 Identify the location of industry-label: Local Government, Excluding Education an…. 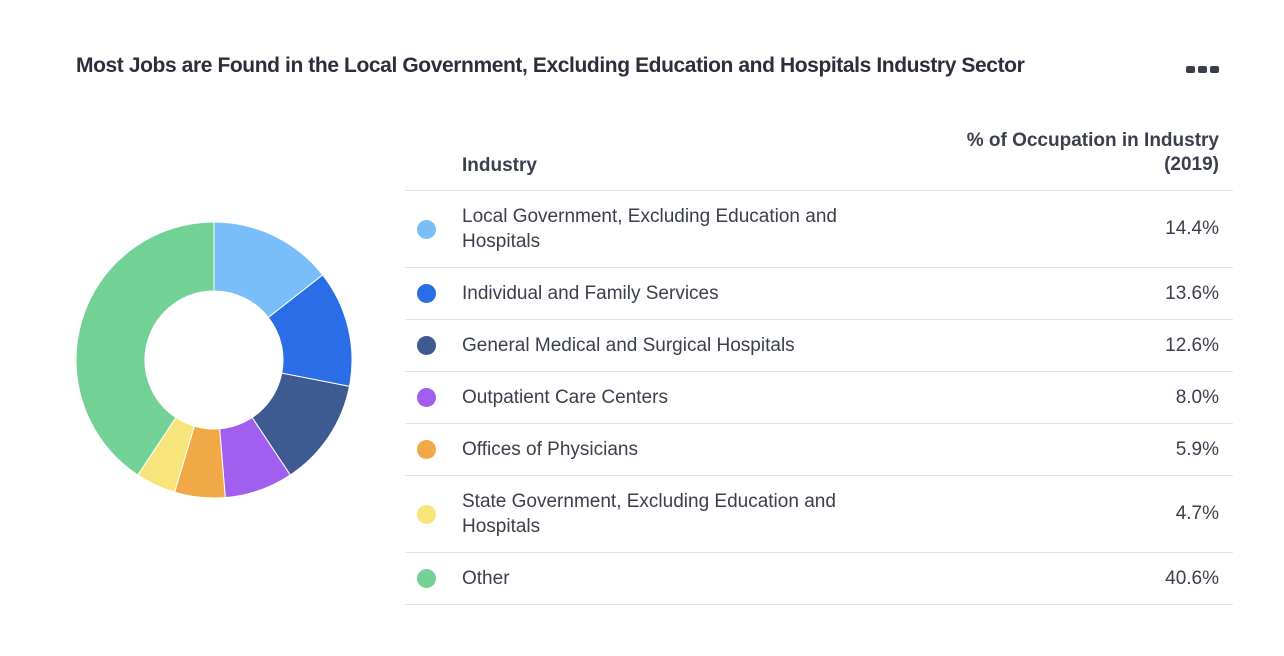
(649, 229).